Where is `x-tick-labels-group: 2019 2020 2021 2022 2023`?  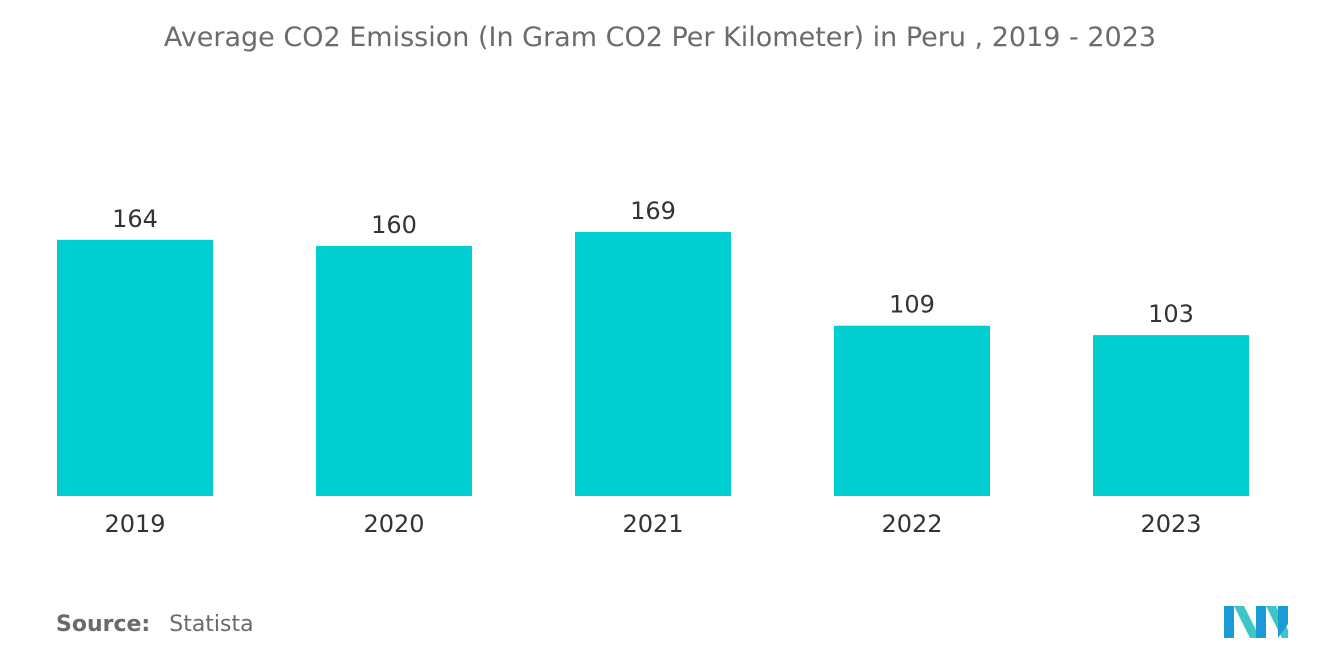
x-tick-labels-group: 2019 2020 2021 2022 2023 is located at coordinates (652, 524).